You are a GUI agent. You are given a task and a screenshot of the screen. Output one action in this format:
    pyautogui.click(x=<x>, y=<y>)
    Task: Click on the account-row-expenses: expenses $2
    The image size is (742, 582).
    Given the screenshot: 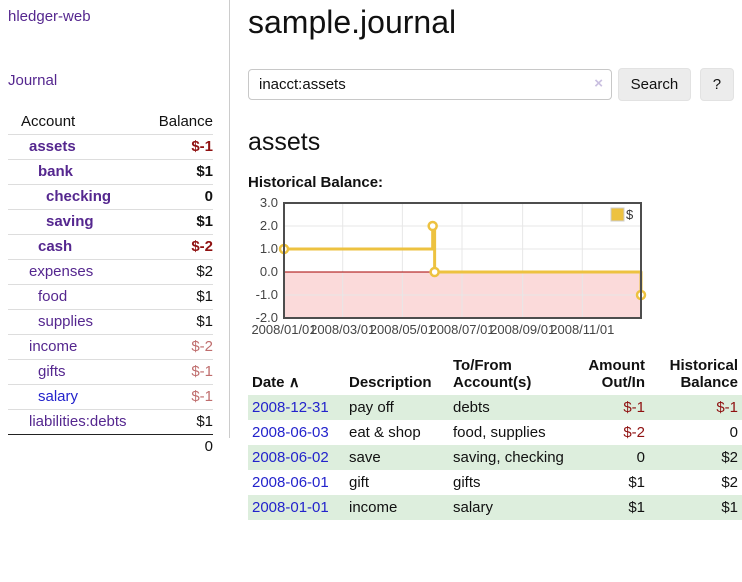 What is the action you would take?
    pyautogui.click(x=110, y=272)
    